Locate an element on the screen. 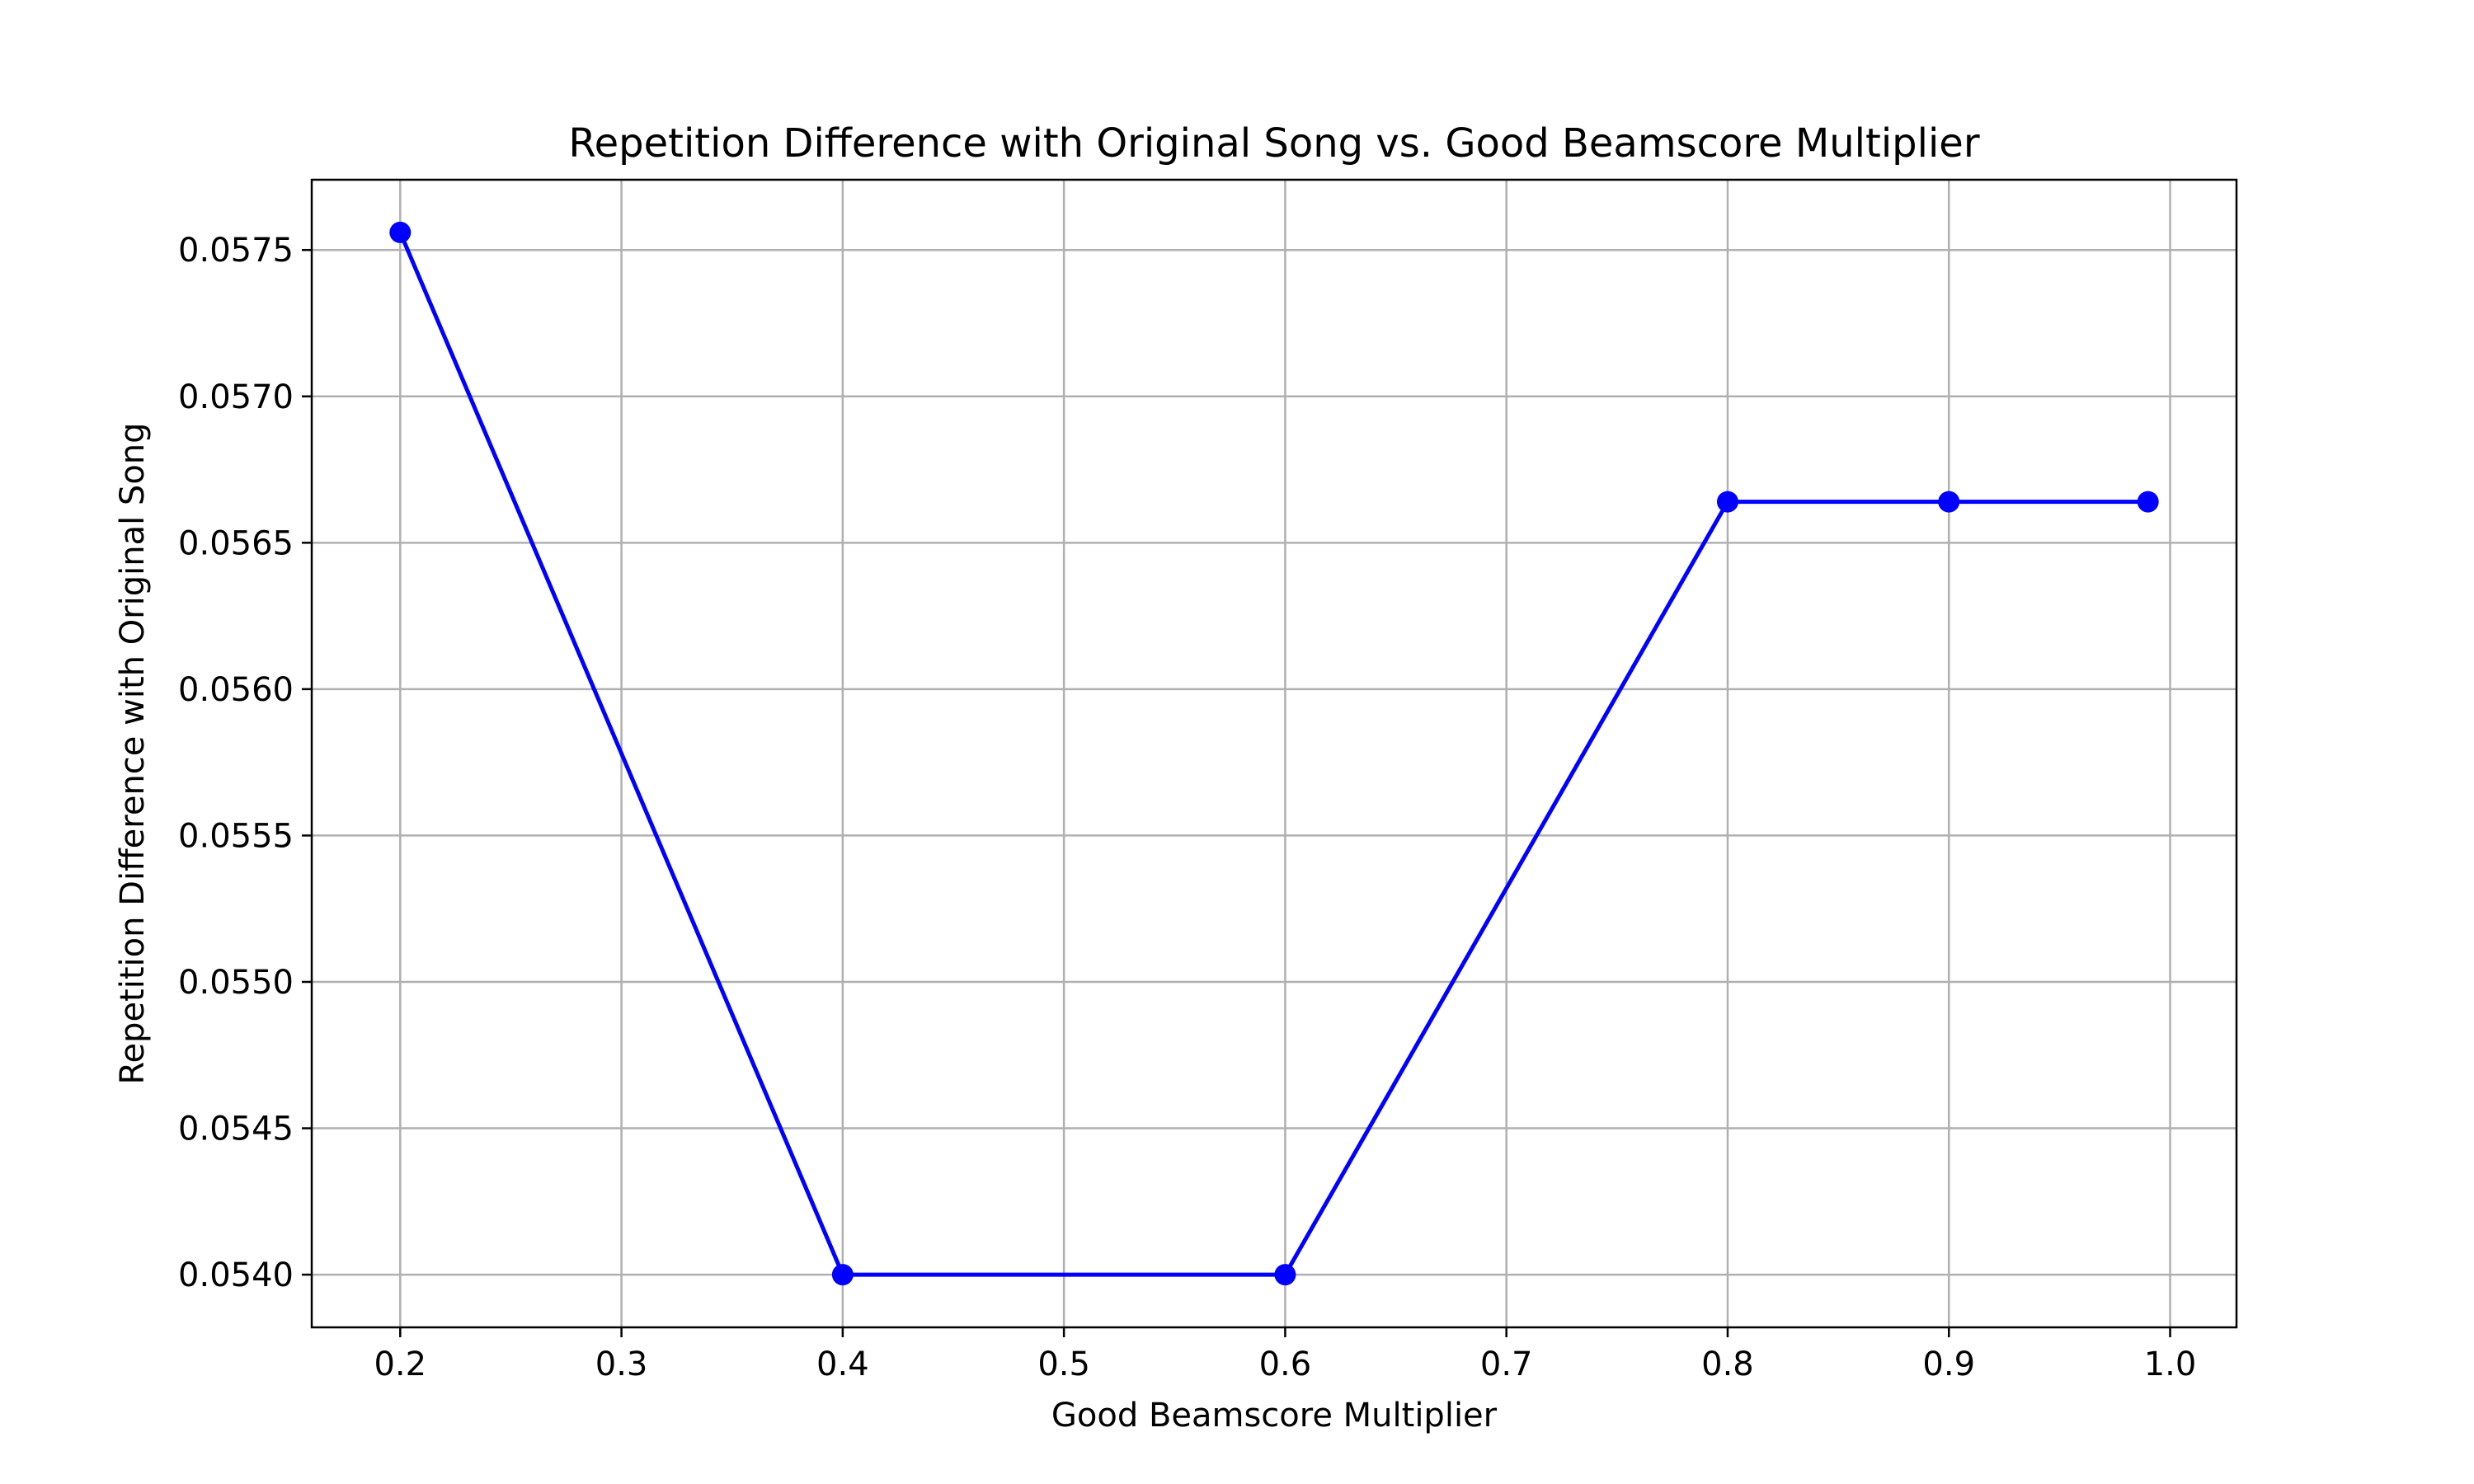 This screenshot has width=2474, height=1484. x-tick-label: 0.3 is located at coordinates (621, 1364).